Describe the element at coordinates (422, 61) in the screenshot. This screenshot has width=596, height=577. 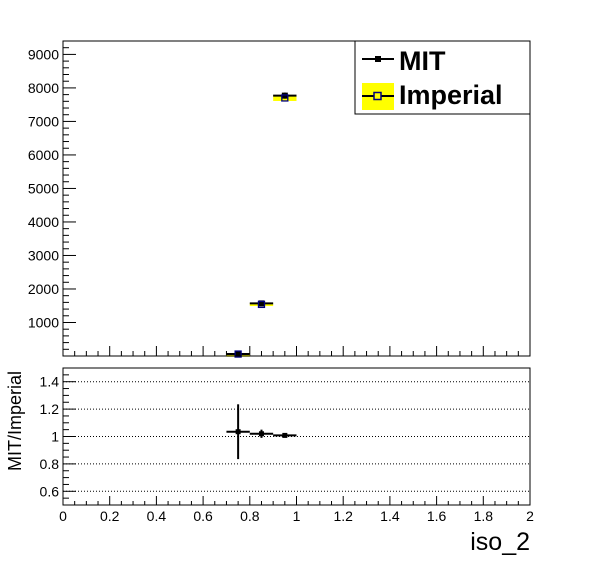
I see `legend-label-mit: MIT` at that location.